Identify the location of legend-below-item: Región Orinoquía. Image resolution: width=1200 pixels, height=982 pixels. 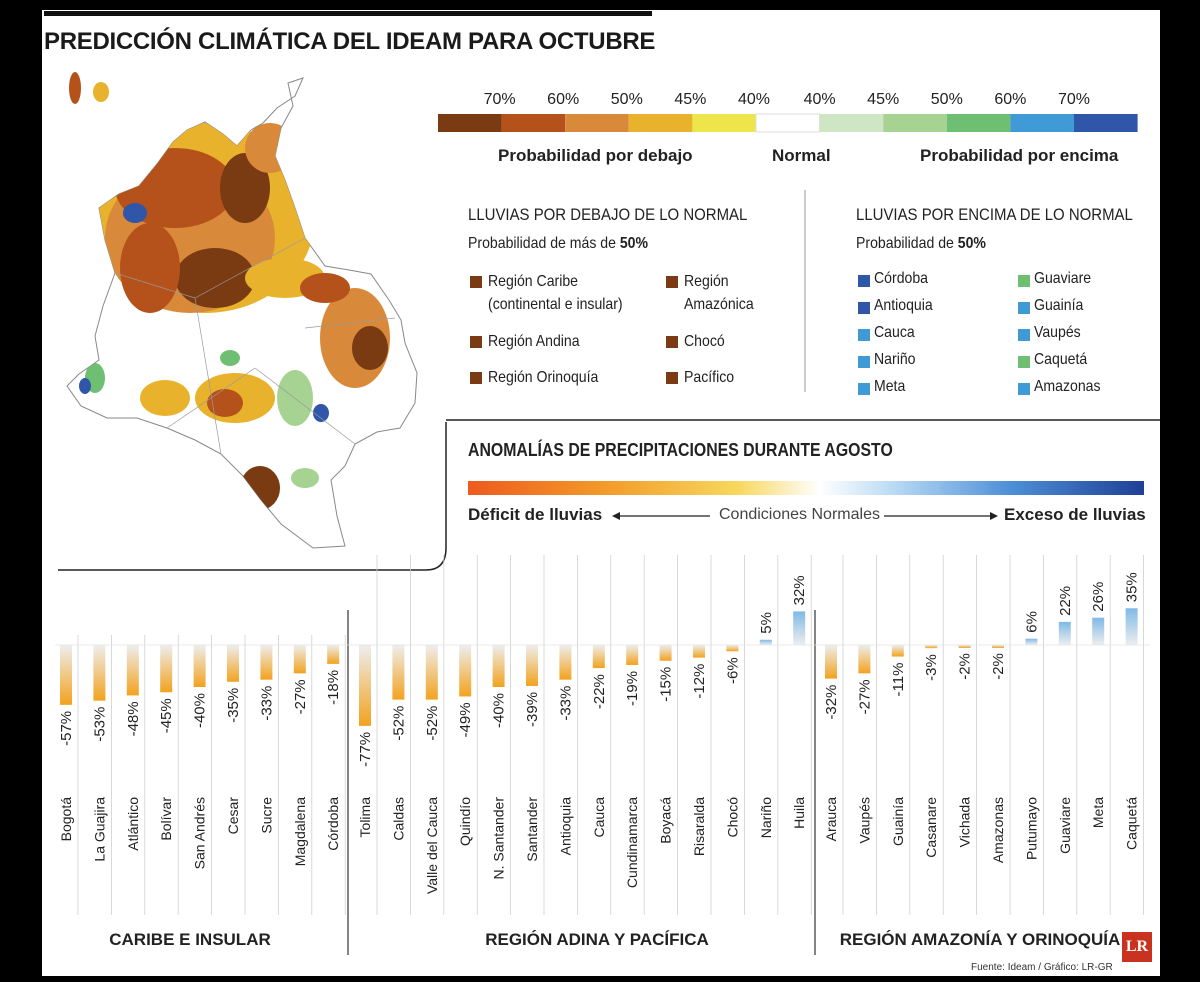
(543, 377).